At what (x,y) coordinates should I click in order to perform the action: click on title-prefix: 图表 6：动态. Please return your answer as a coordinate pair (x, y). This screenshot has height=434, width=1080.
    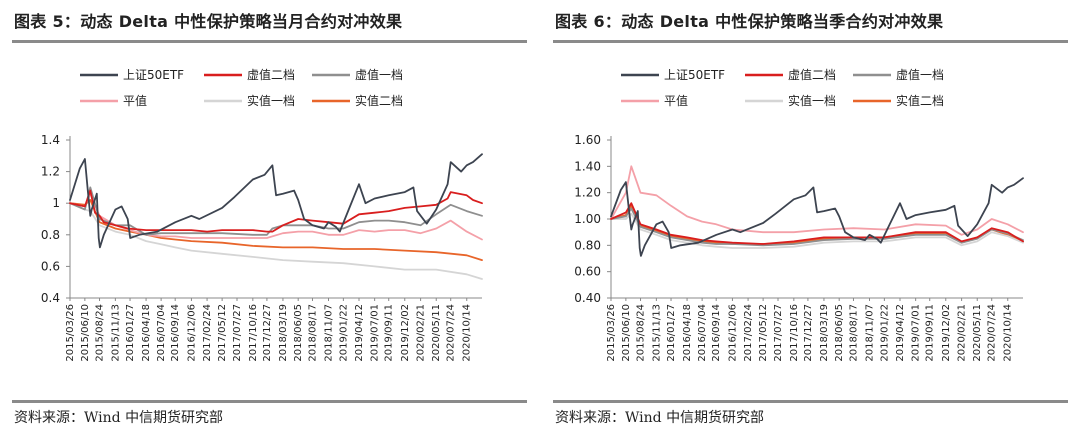
    Looking at the image, I should click on (607, 21).